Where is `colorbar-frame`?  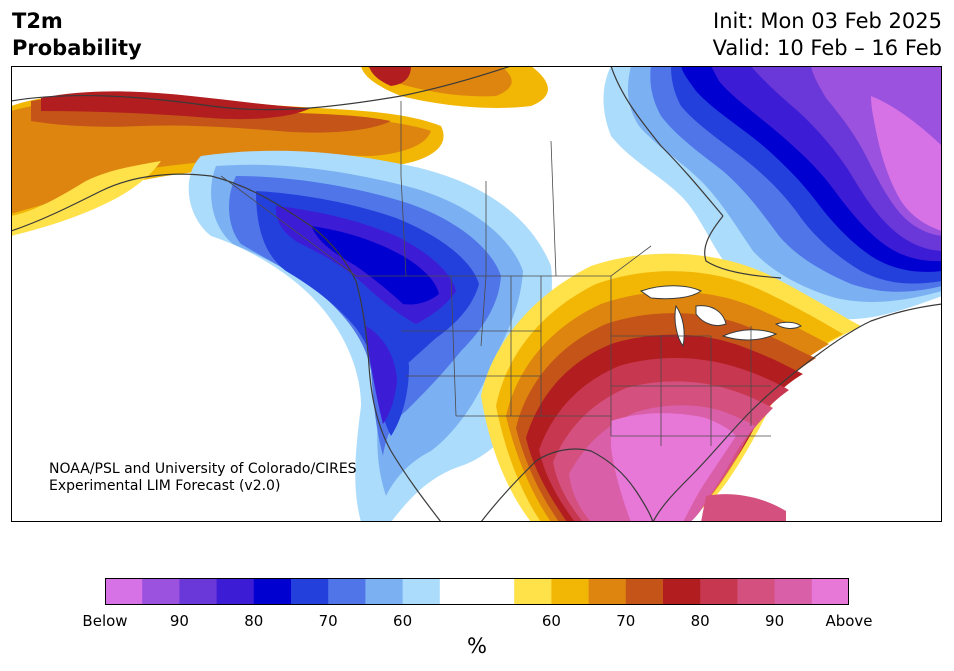
colorbar-frame is located at coordinates (477, 591).